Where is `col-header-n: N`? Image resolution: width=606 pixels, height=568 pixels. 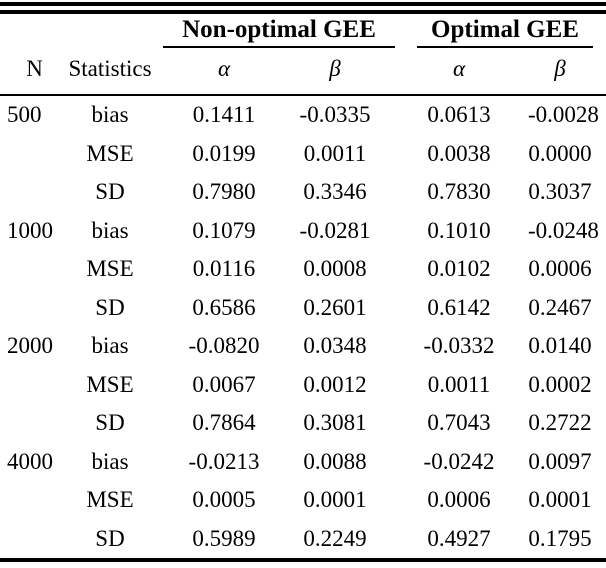 col-header-n: N is located at coordinates (31, 72).